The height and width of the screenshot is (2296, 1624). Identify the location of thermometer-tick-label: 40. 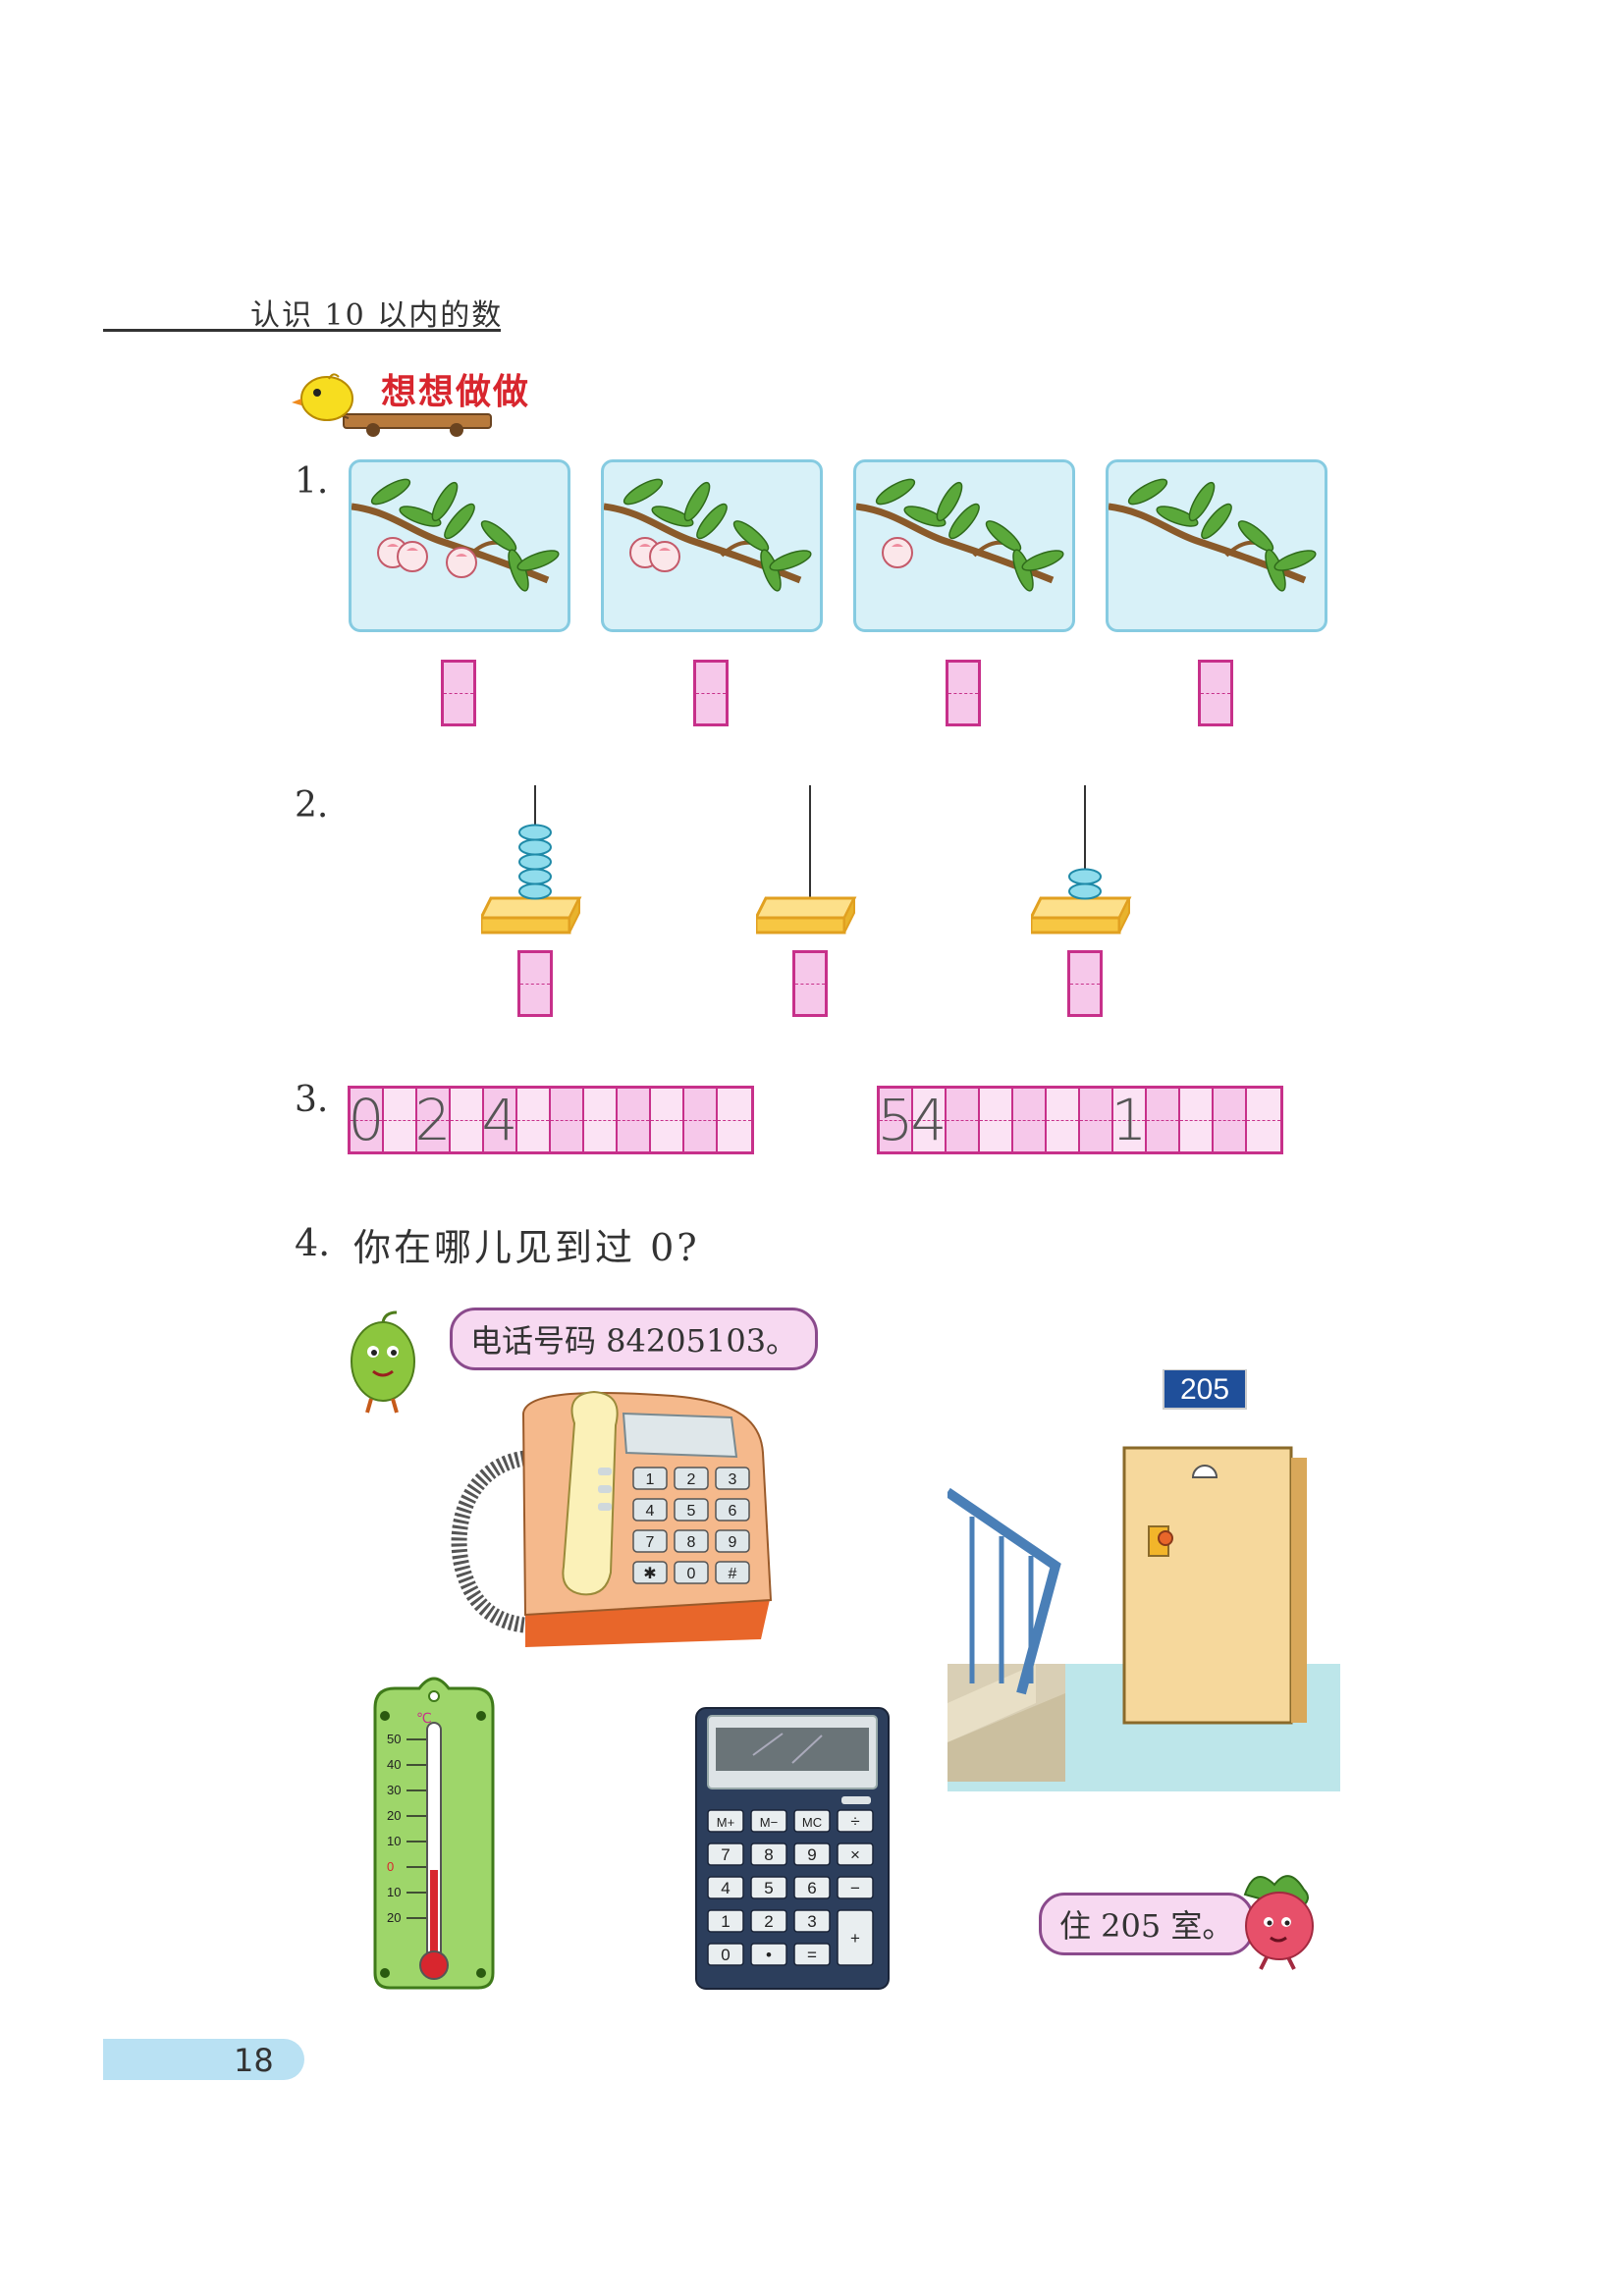
(394, 1764).